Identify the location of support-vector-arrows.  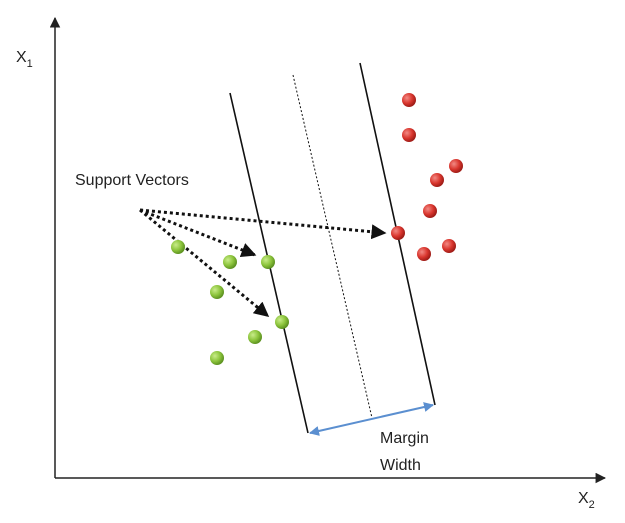
(263, 263).